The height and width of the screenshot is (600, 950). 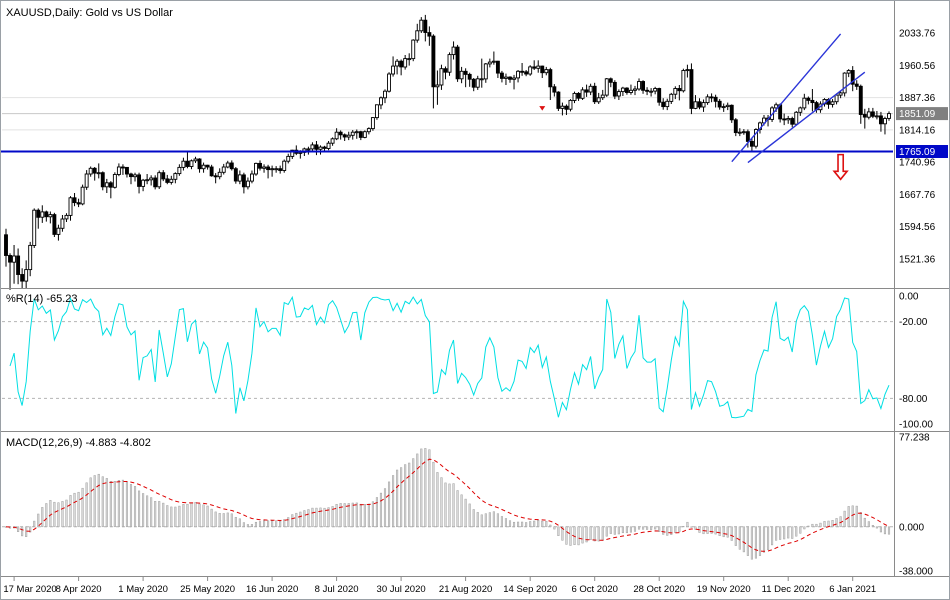 What do you see at coordinates (917, 259) in the screenshot?
I see `price-scale-label: 1521.36` at bounding box center [917, 259].